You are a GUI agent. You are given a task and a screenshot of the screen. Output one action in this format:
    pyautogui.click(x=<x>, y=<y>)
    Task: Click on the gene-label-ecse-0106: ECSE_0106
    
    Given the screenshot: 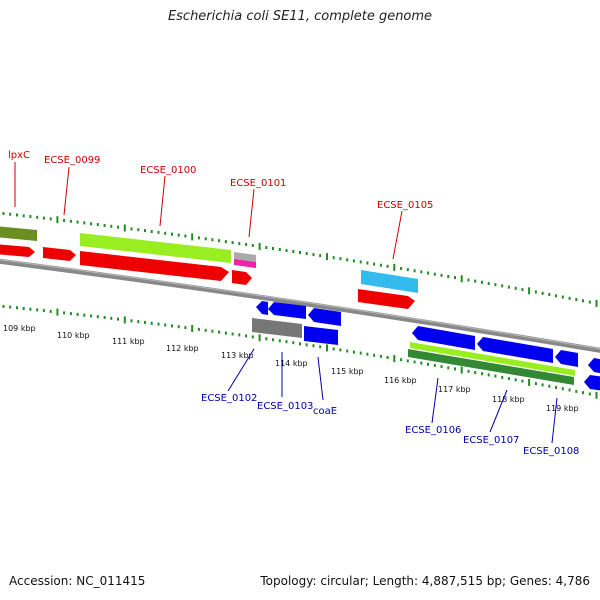 What is the action you would take?
    pyautogui.click(x=433, y=430)
    